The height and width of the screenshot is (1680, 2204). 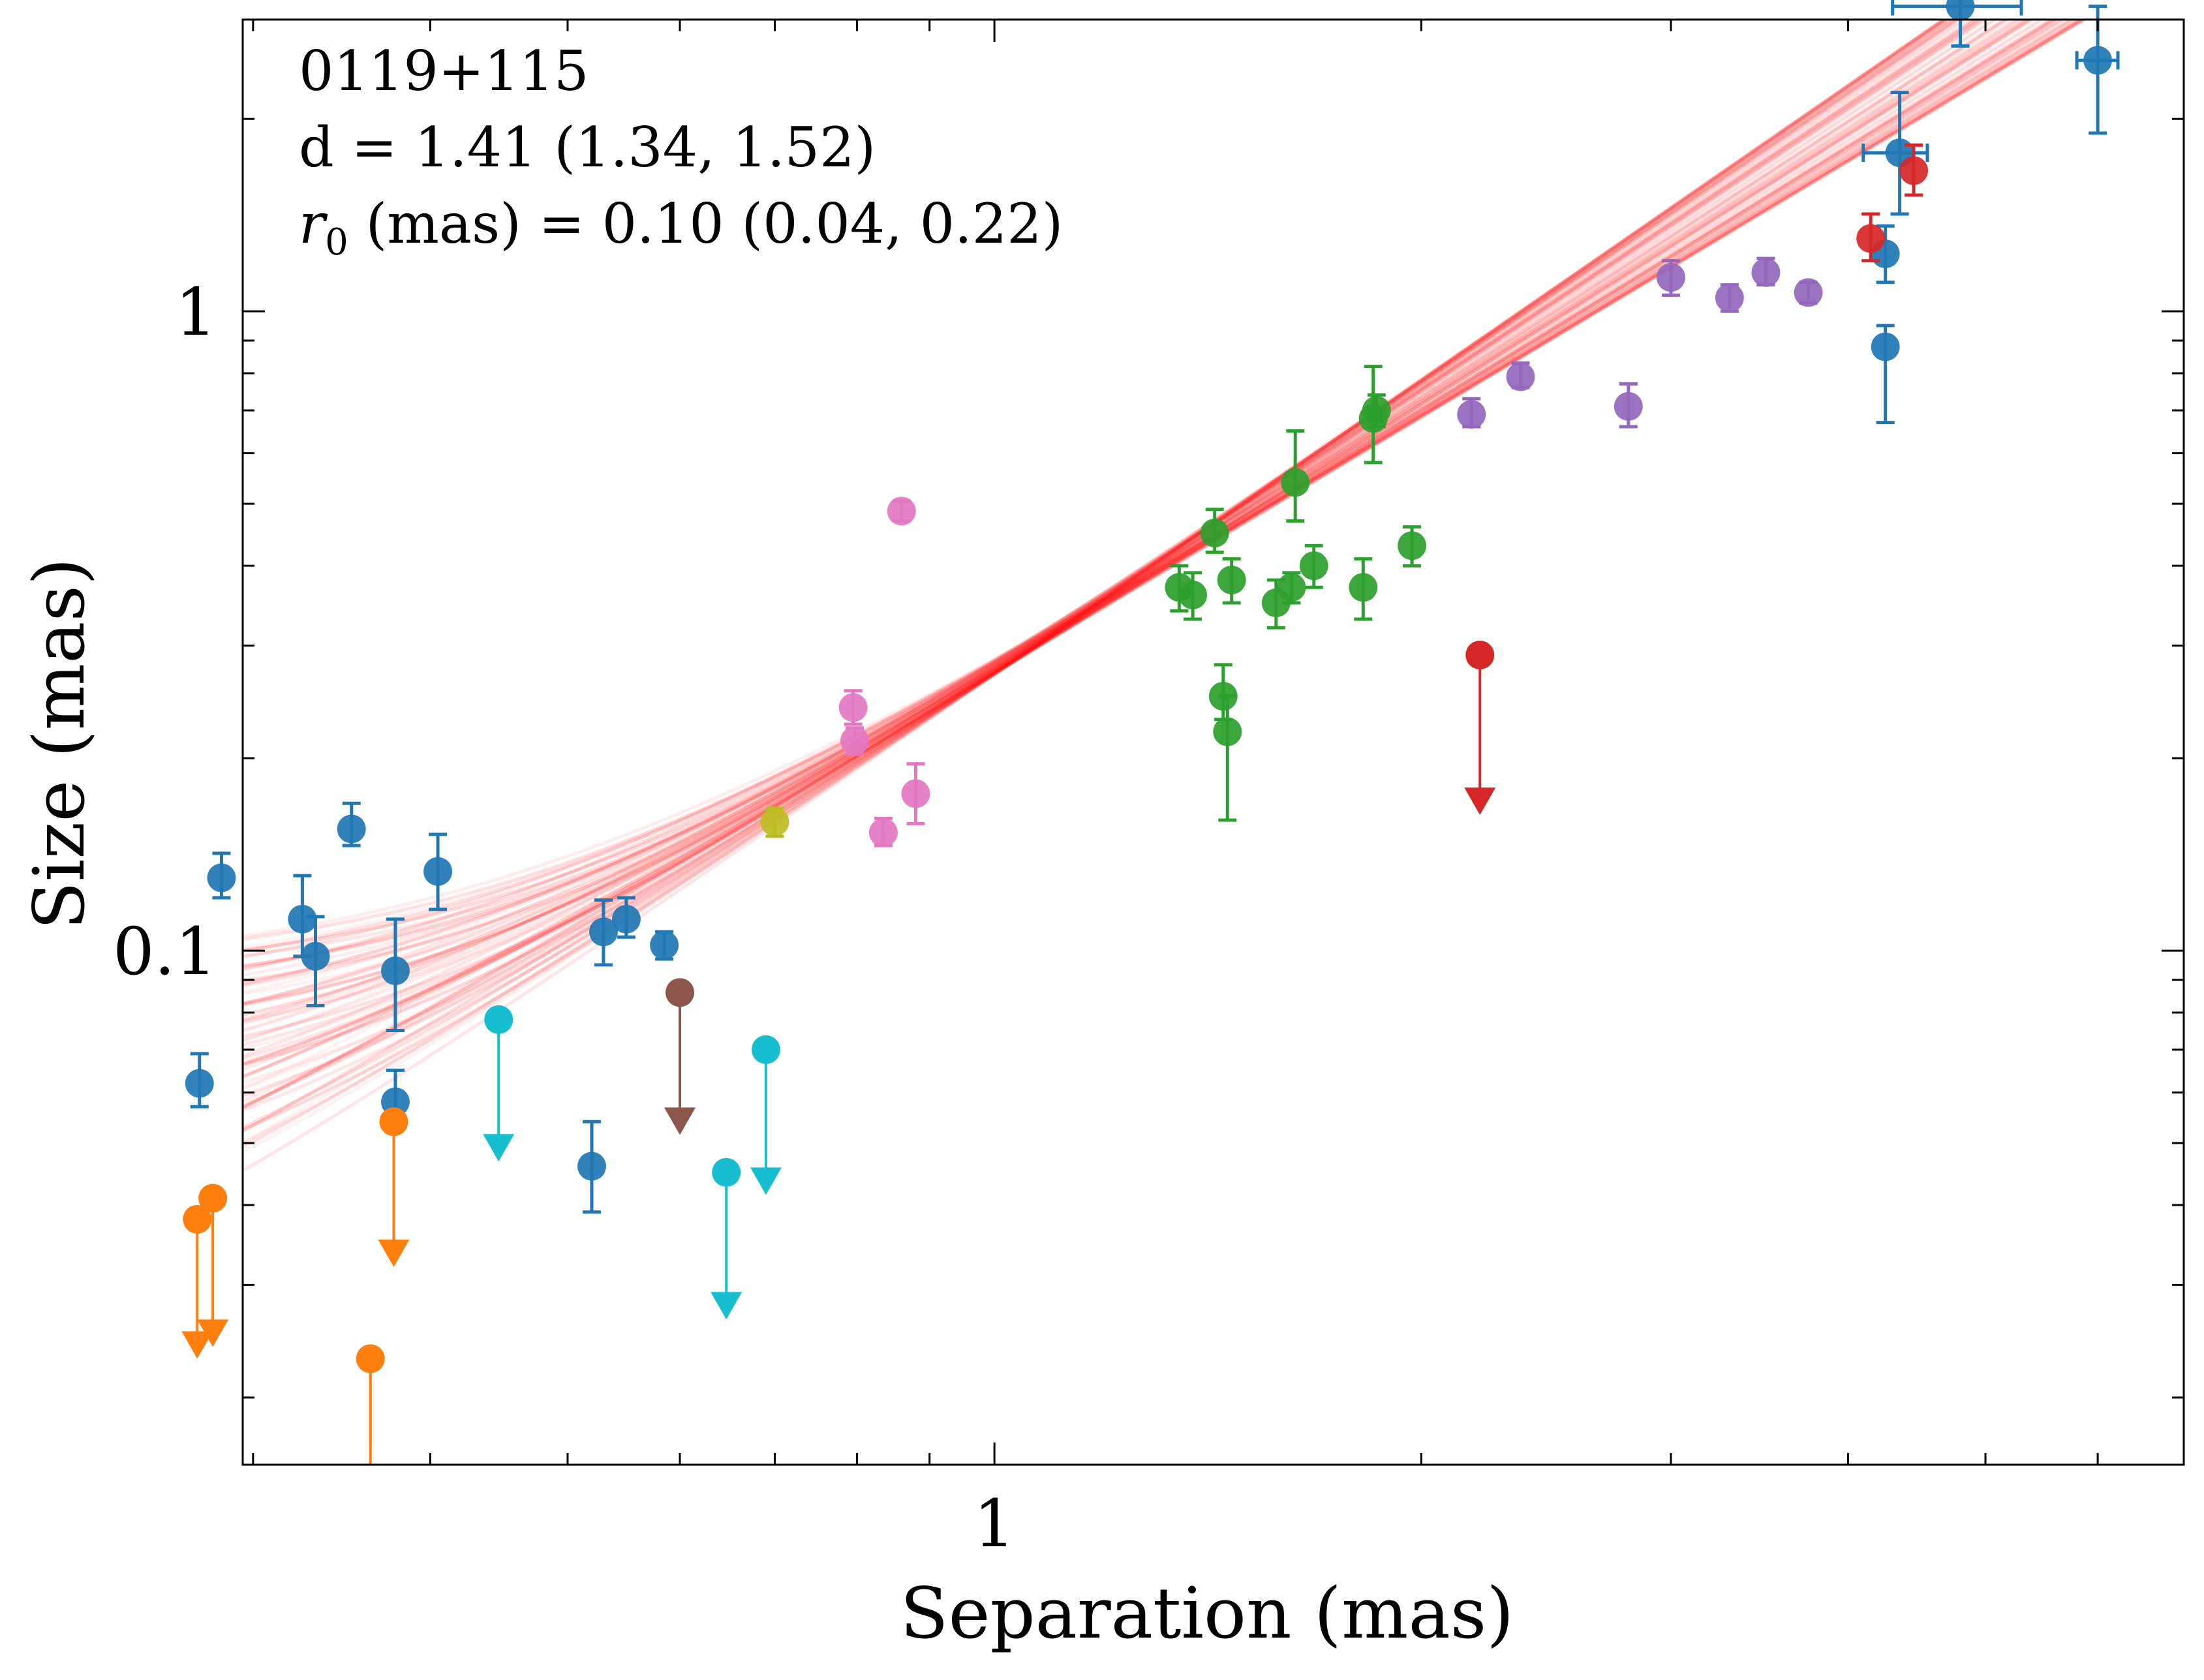 What do you see at coordinates (336, 243) in the screenshot?
I see `annotation-r-subscript: 0` at bounding box center [336, 243].